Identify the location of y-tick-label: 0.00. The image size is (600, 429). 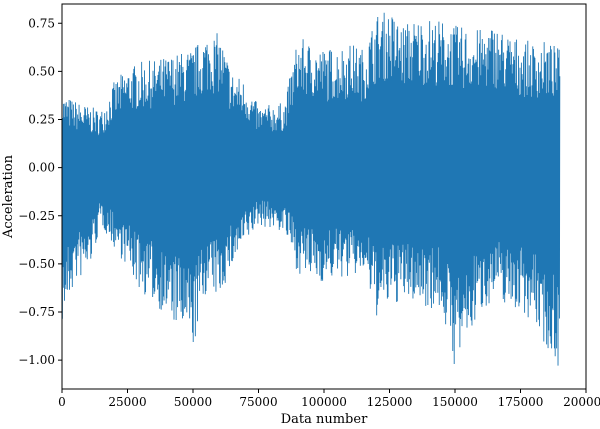
(41, 168).